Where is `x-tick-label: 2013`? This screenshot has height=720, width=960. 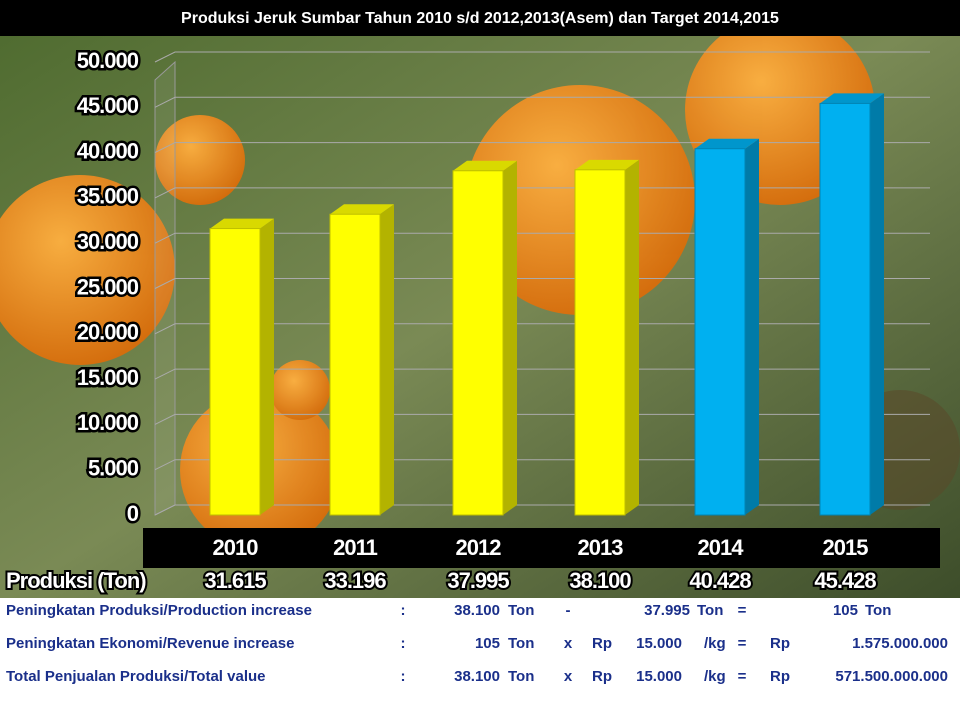 x-tick-label: 2013 is located at coordinates (601, 547).